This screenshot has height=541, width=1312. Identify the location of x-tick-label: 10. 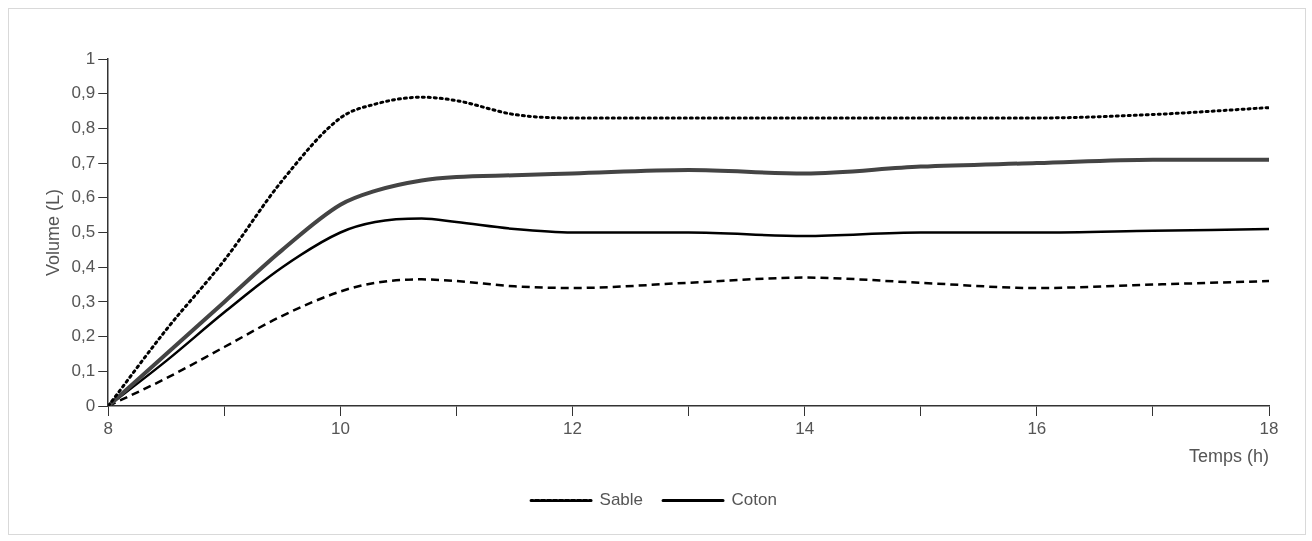
(340, 428).